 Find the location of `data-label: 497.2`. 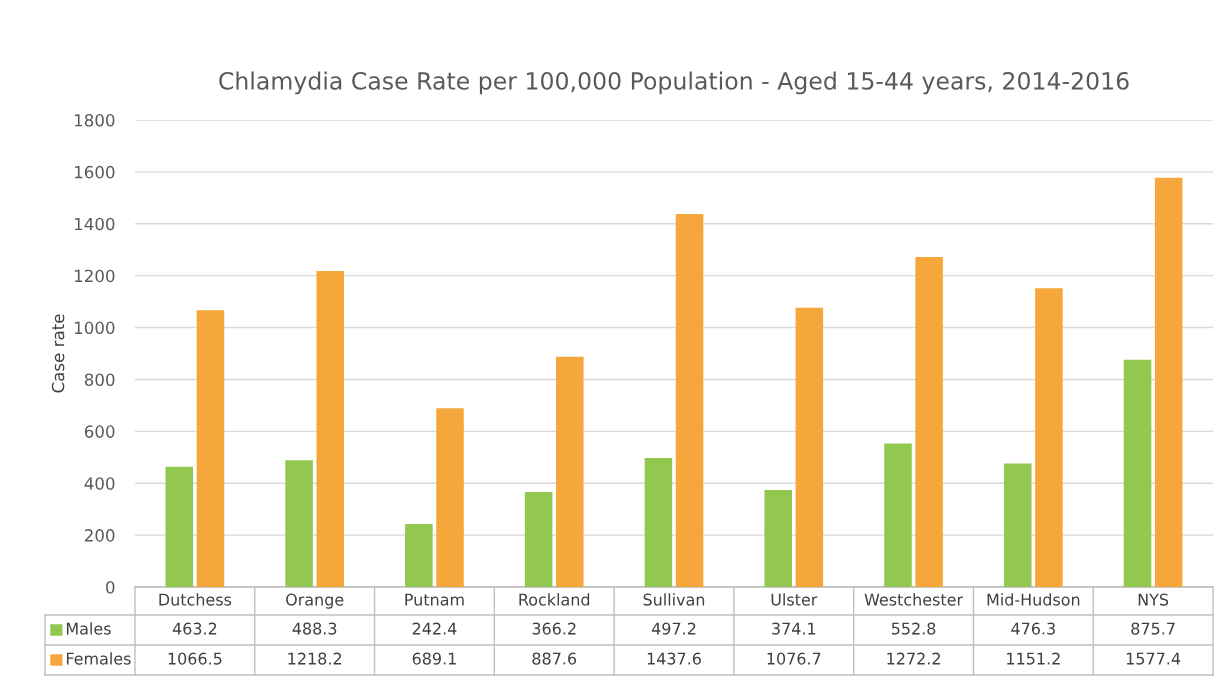

data-label: 497.2 is located at coordinates (673, 628).